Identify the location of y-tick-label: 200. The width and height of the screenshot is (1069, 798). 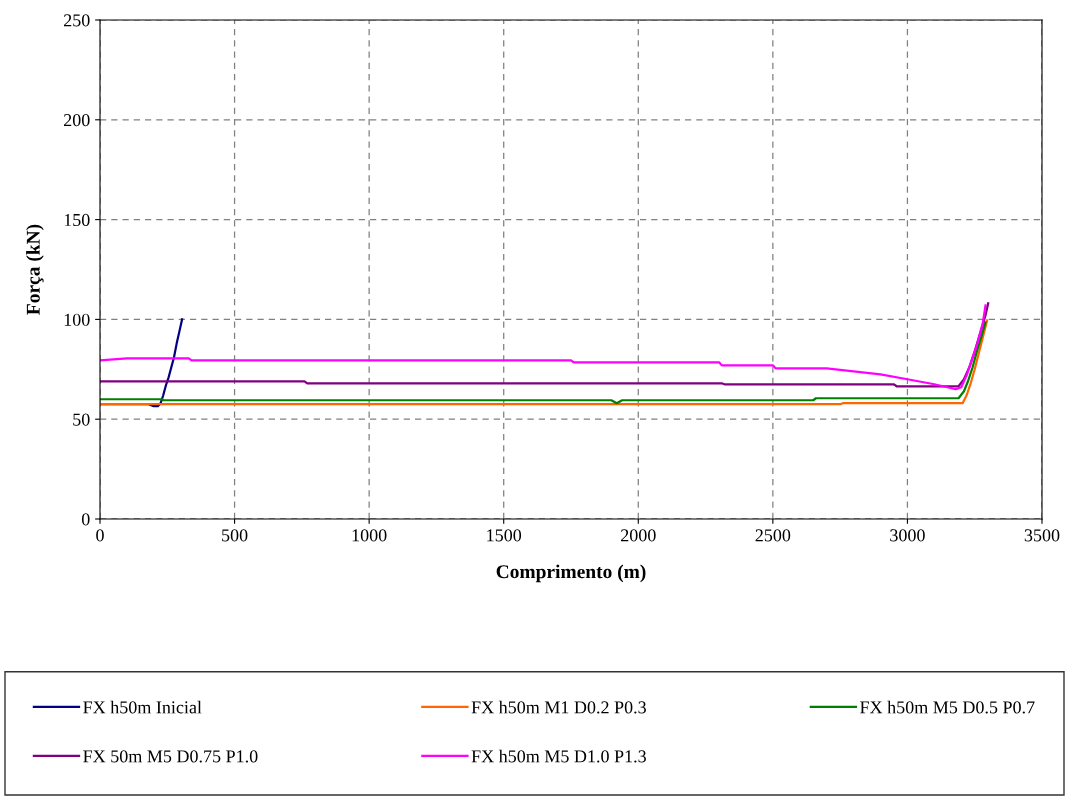
(76, 120).